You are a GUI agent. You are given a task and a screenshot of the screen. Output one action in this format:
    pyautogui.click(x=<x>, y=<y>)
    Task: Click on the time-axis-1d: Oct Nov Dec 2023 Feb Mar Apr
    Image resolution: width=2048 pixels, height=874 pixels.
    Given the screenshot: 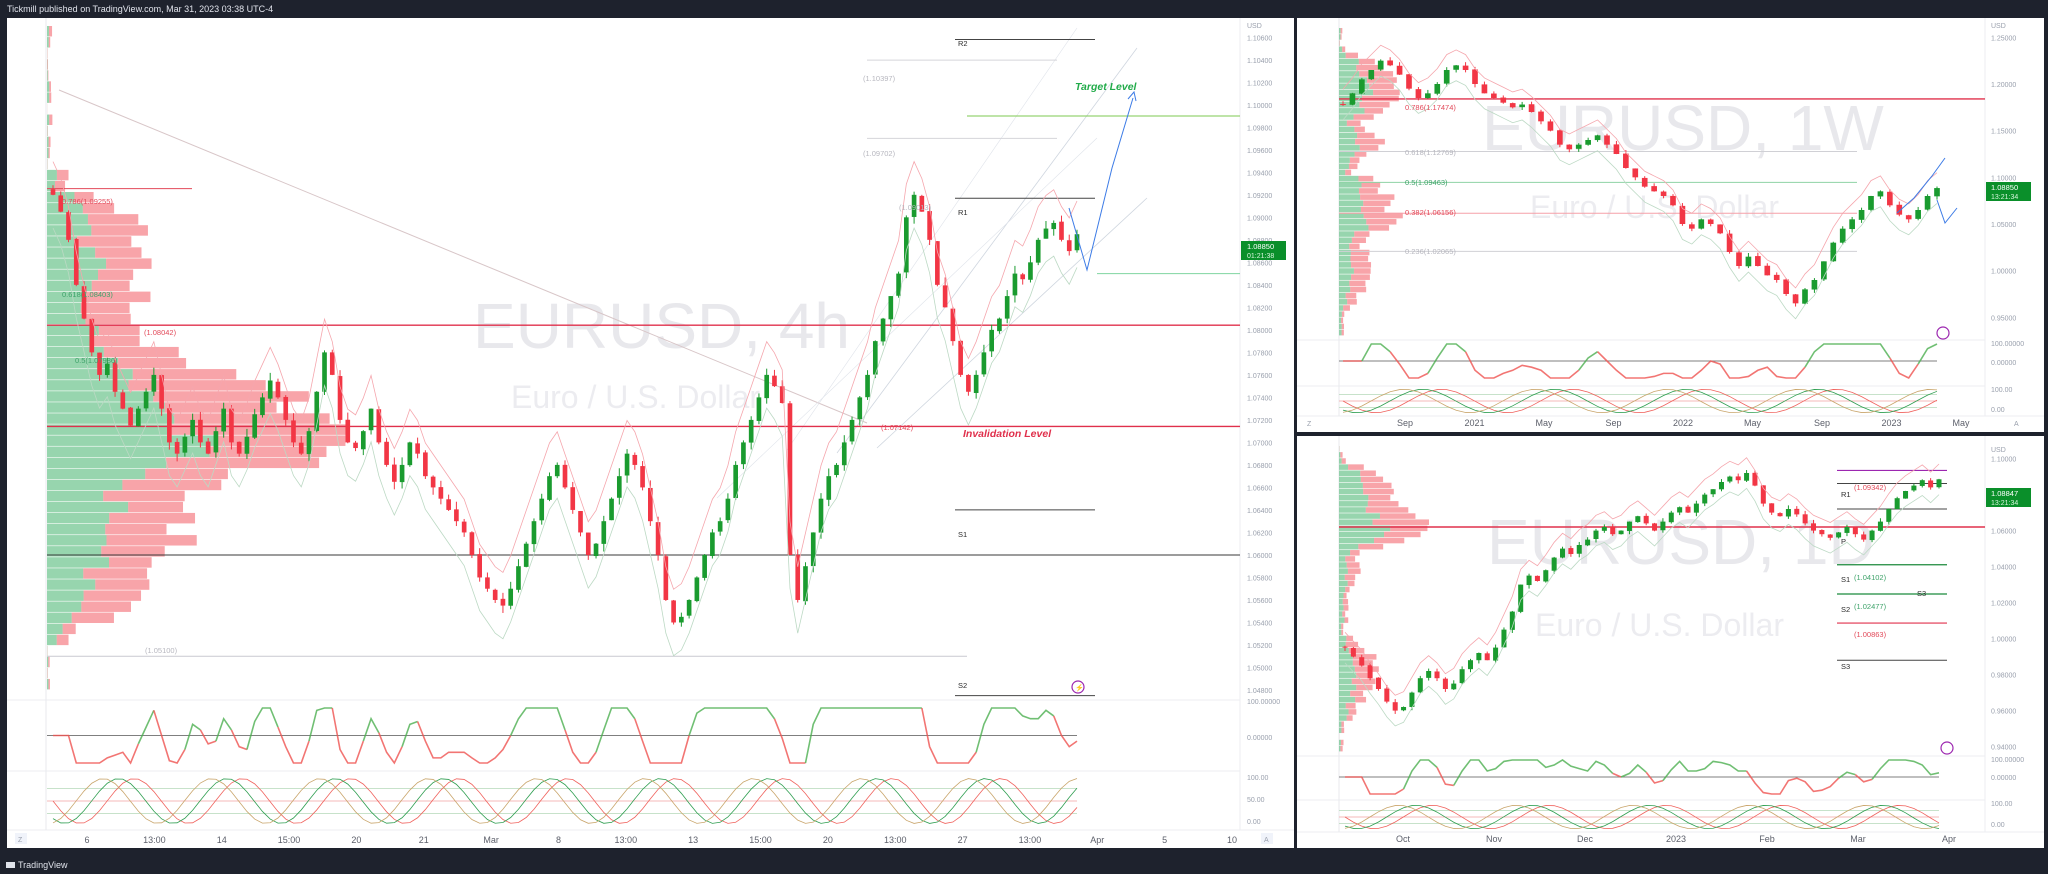 What is the action you would take?
    pyautogui.click(x=1676, y=839)
    